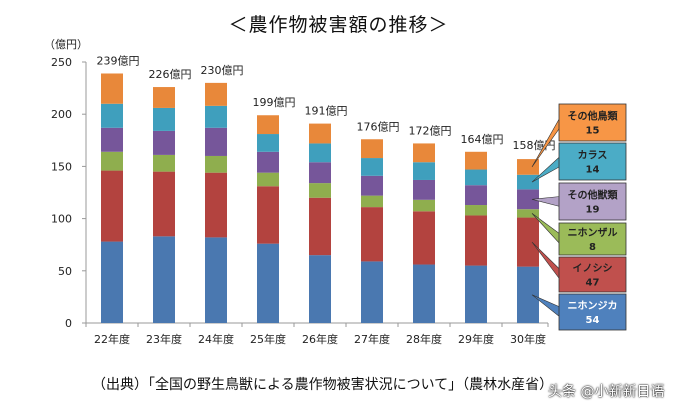 The image size is (677, 412). Describe the element at coordinates (68, 323) in the screenshot. I see `y-tick-label: 0` at that location.